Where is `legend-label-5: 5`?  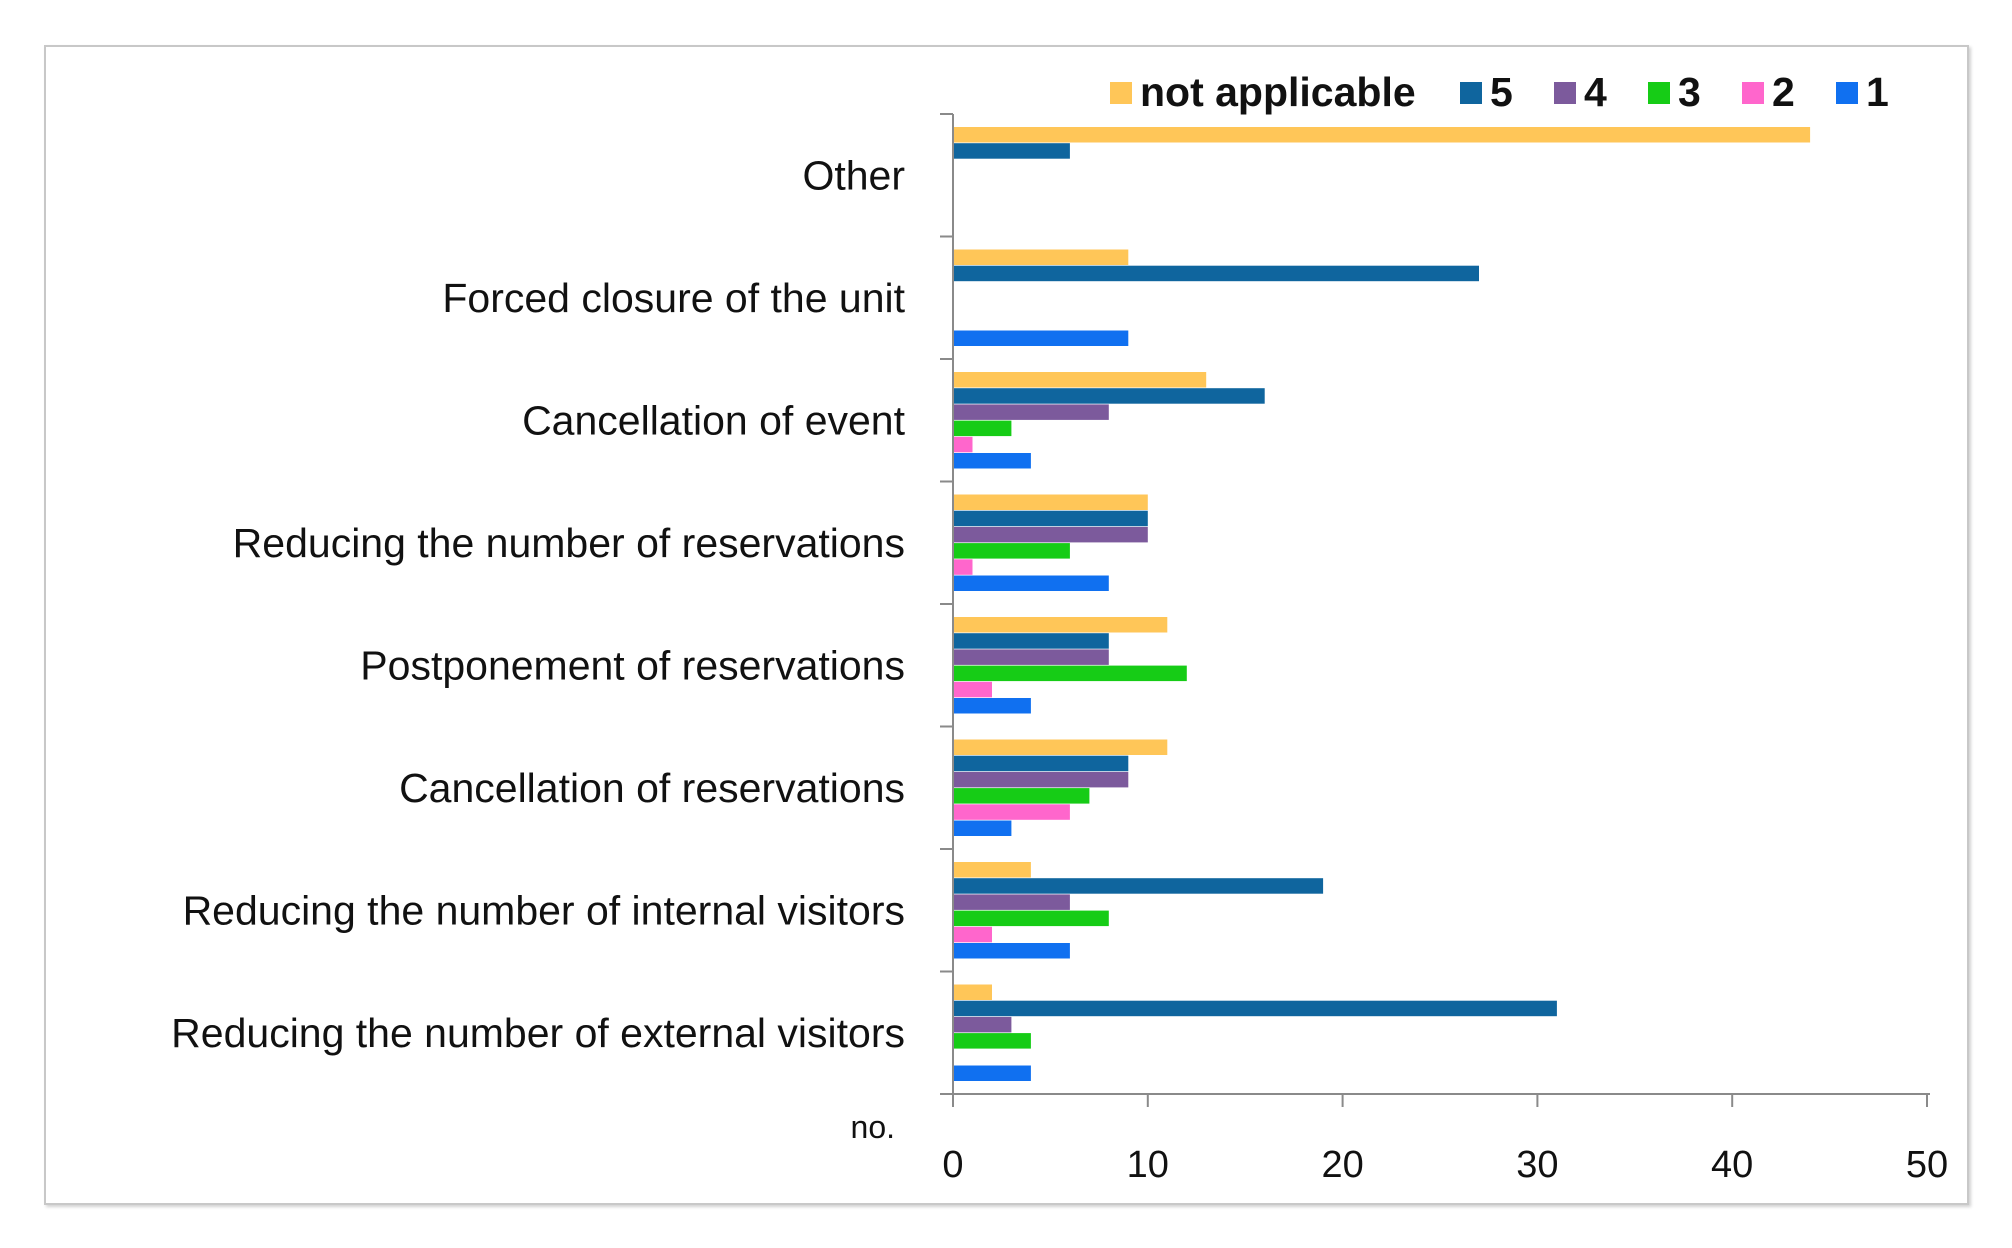 legend-label-5: 5 is located at coordinates (1501, 92).